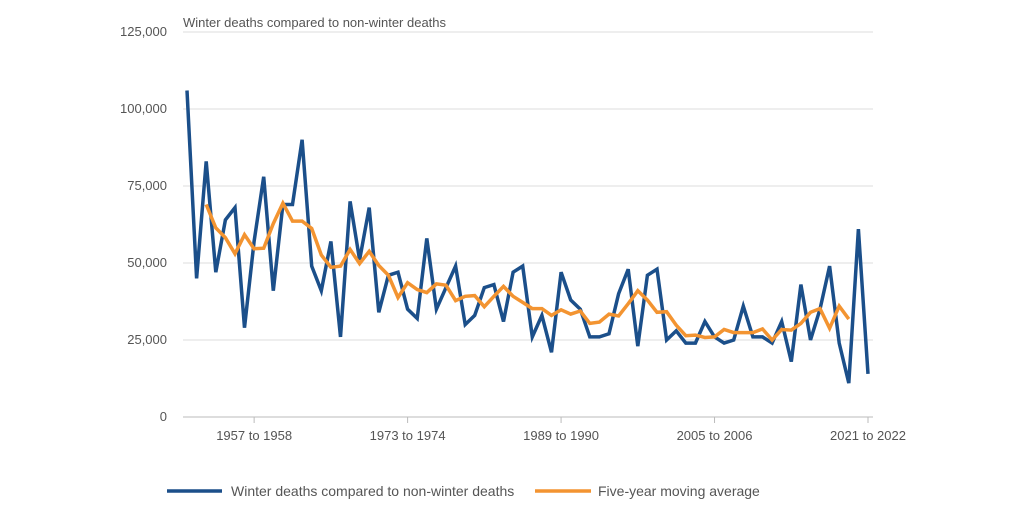 The height and width of the screenshot is (517, 1024). I want to click on x-tick-label: 2005 to 2006, so click(715, 435).